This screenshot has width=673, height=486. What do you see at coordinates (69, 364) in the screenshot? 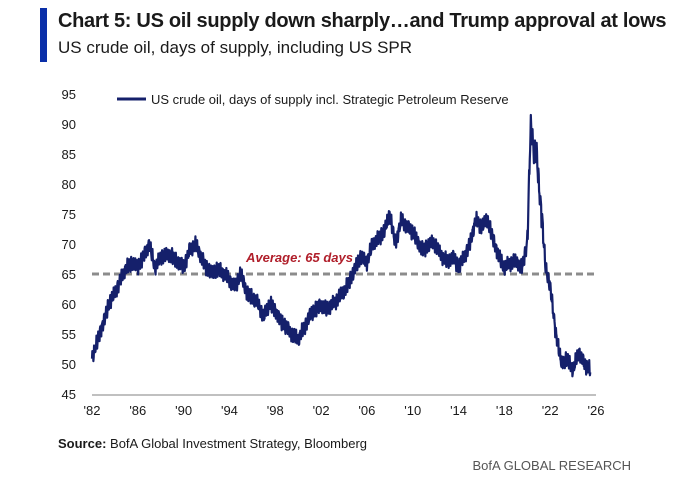
I see `y-tick-label: 50` at bounding box center [69, 364].